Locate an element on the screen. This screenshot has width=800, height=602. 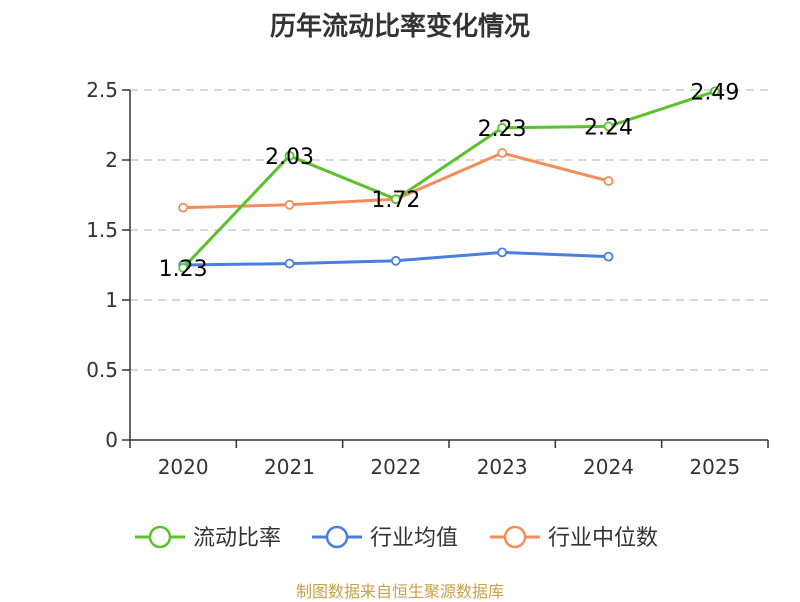
x-tick-label: 2022 is located at coordinates (395, 467).